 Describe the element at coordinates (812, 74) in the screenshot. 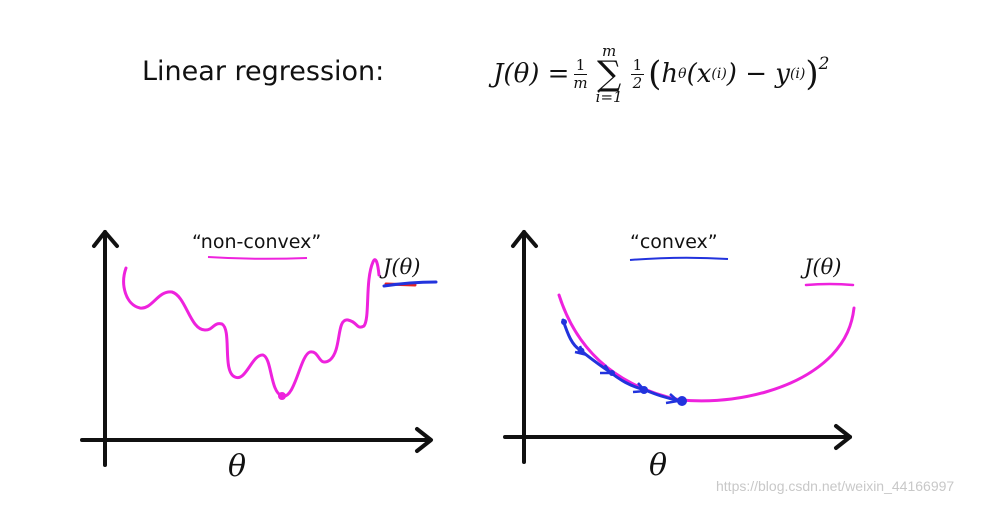

I see `formula-close-paren: )` at that location.